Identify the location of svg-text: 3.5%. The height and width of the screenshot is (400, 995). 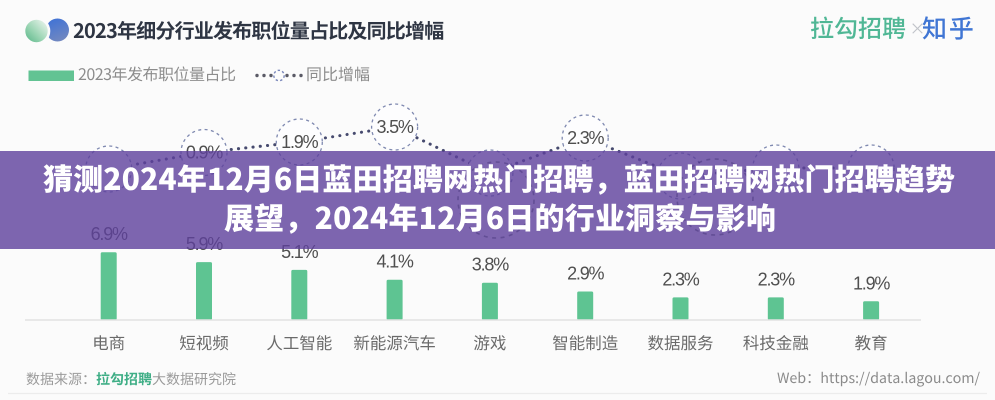
(394, 127).